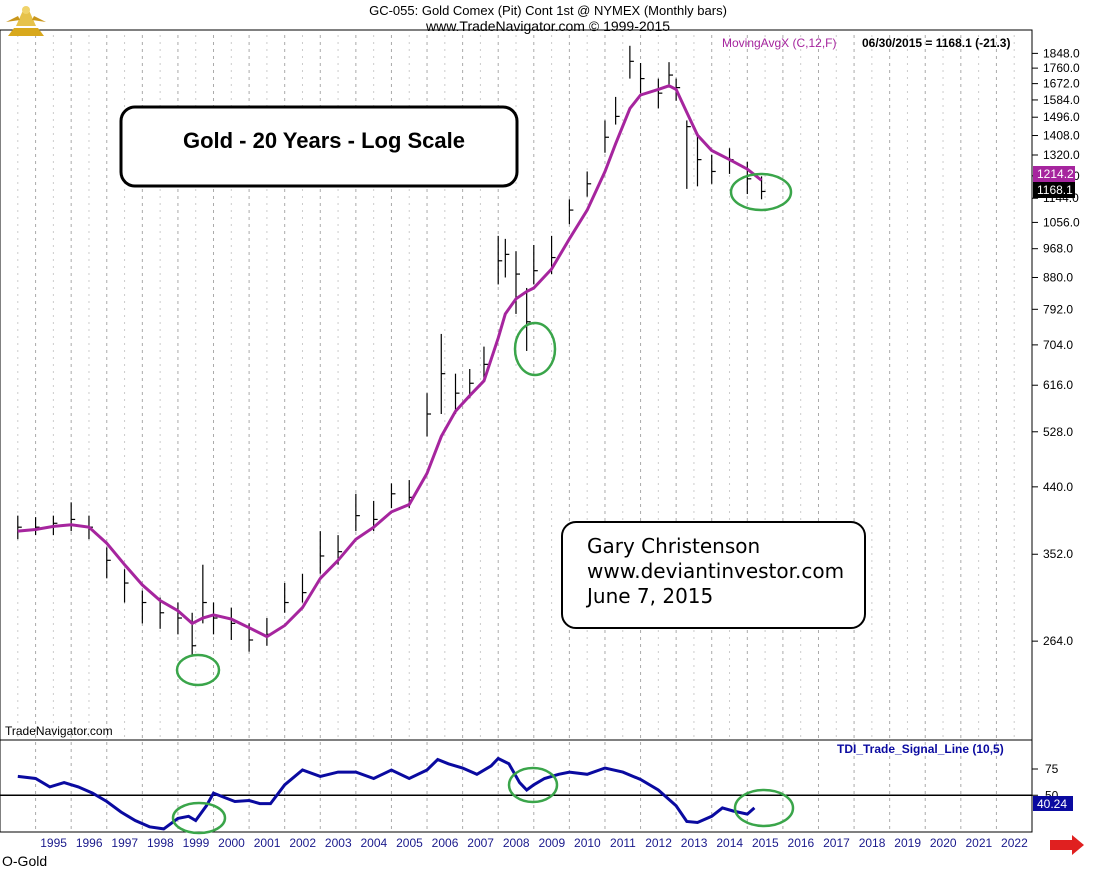 The width and height of the screenshot is (1094, 871). Describe the element at coordinates (59, 731) in the screenshot. I see `watermark: TradeNavigator.com` at that location.